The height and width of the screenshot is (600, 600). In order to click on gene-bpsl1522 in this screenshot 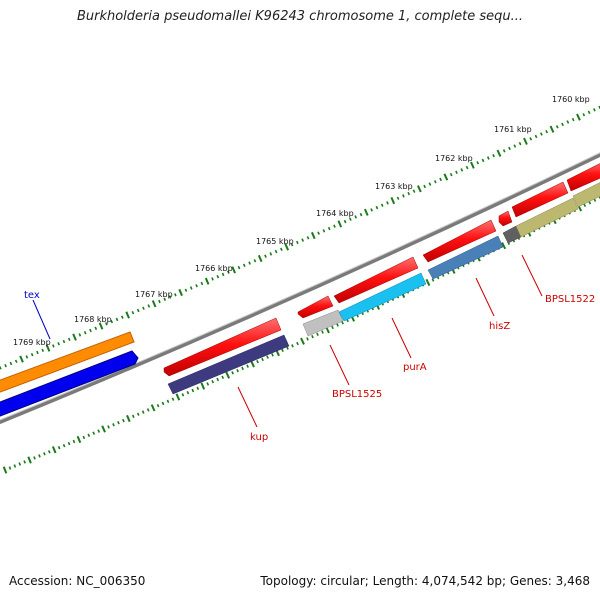, I will do `click(547, 217)`.